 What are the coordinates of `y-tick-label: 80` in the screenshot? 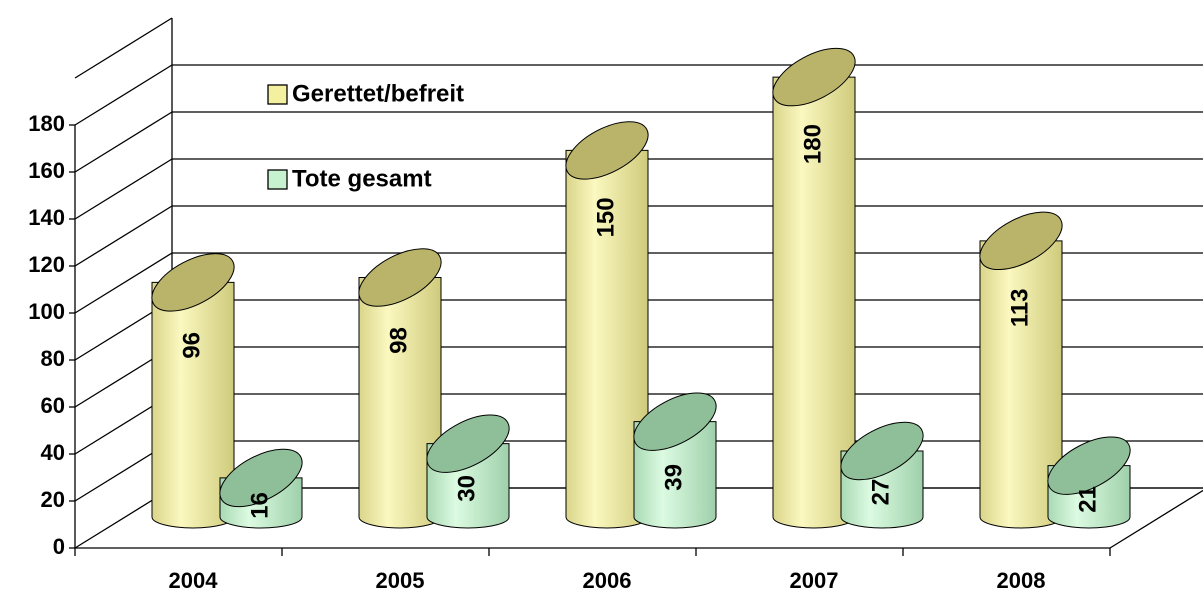 It's located at (53, 358).